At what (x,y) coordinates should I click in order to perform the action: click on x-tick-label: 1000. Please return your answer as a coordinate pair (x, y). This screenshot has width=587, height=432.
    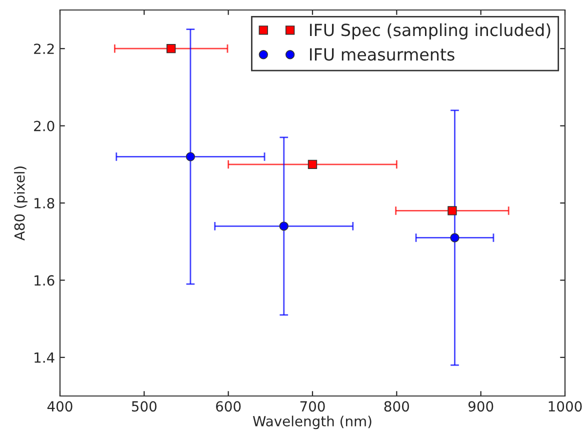
    Looking at the image, I should click on (565, 406).